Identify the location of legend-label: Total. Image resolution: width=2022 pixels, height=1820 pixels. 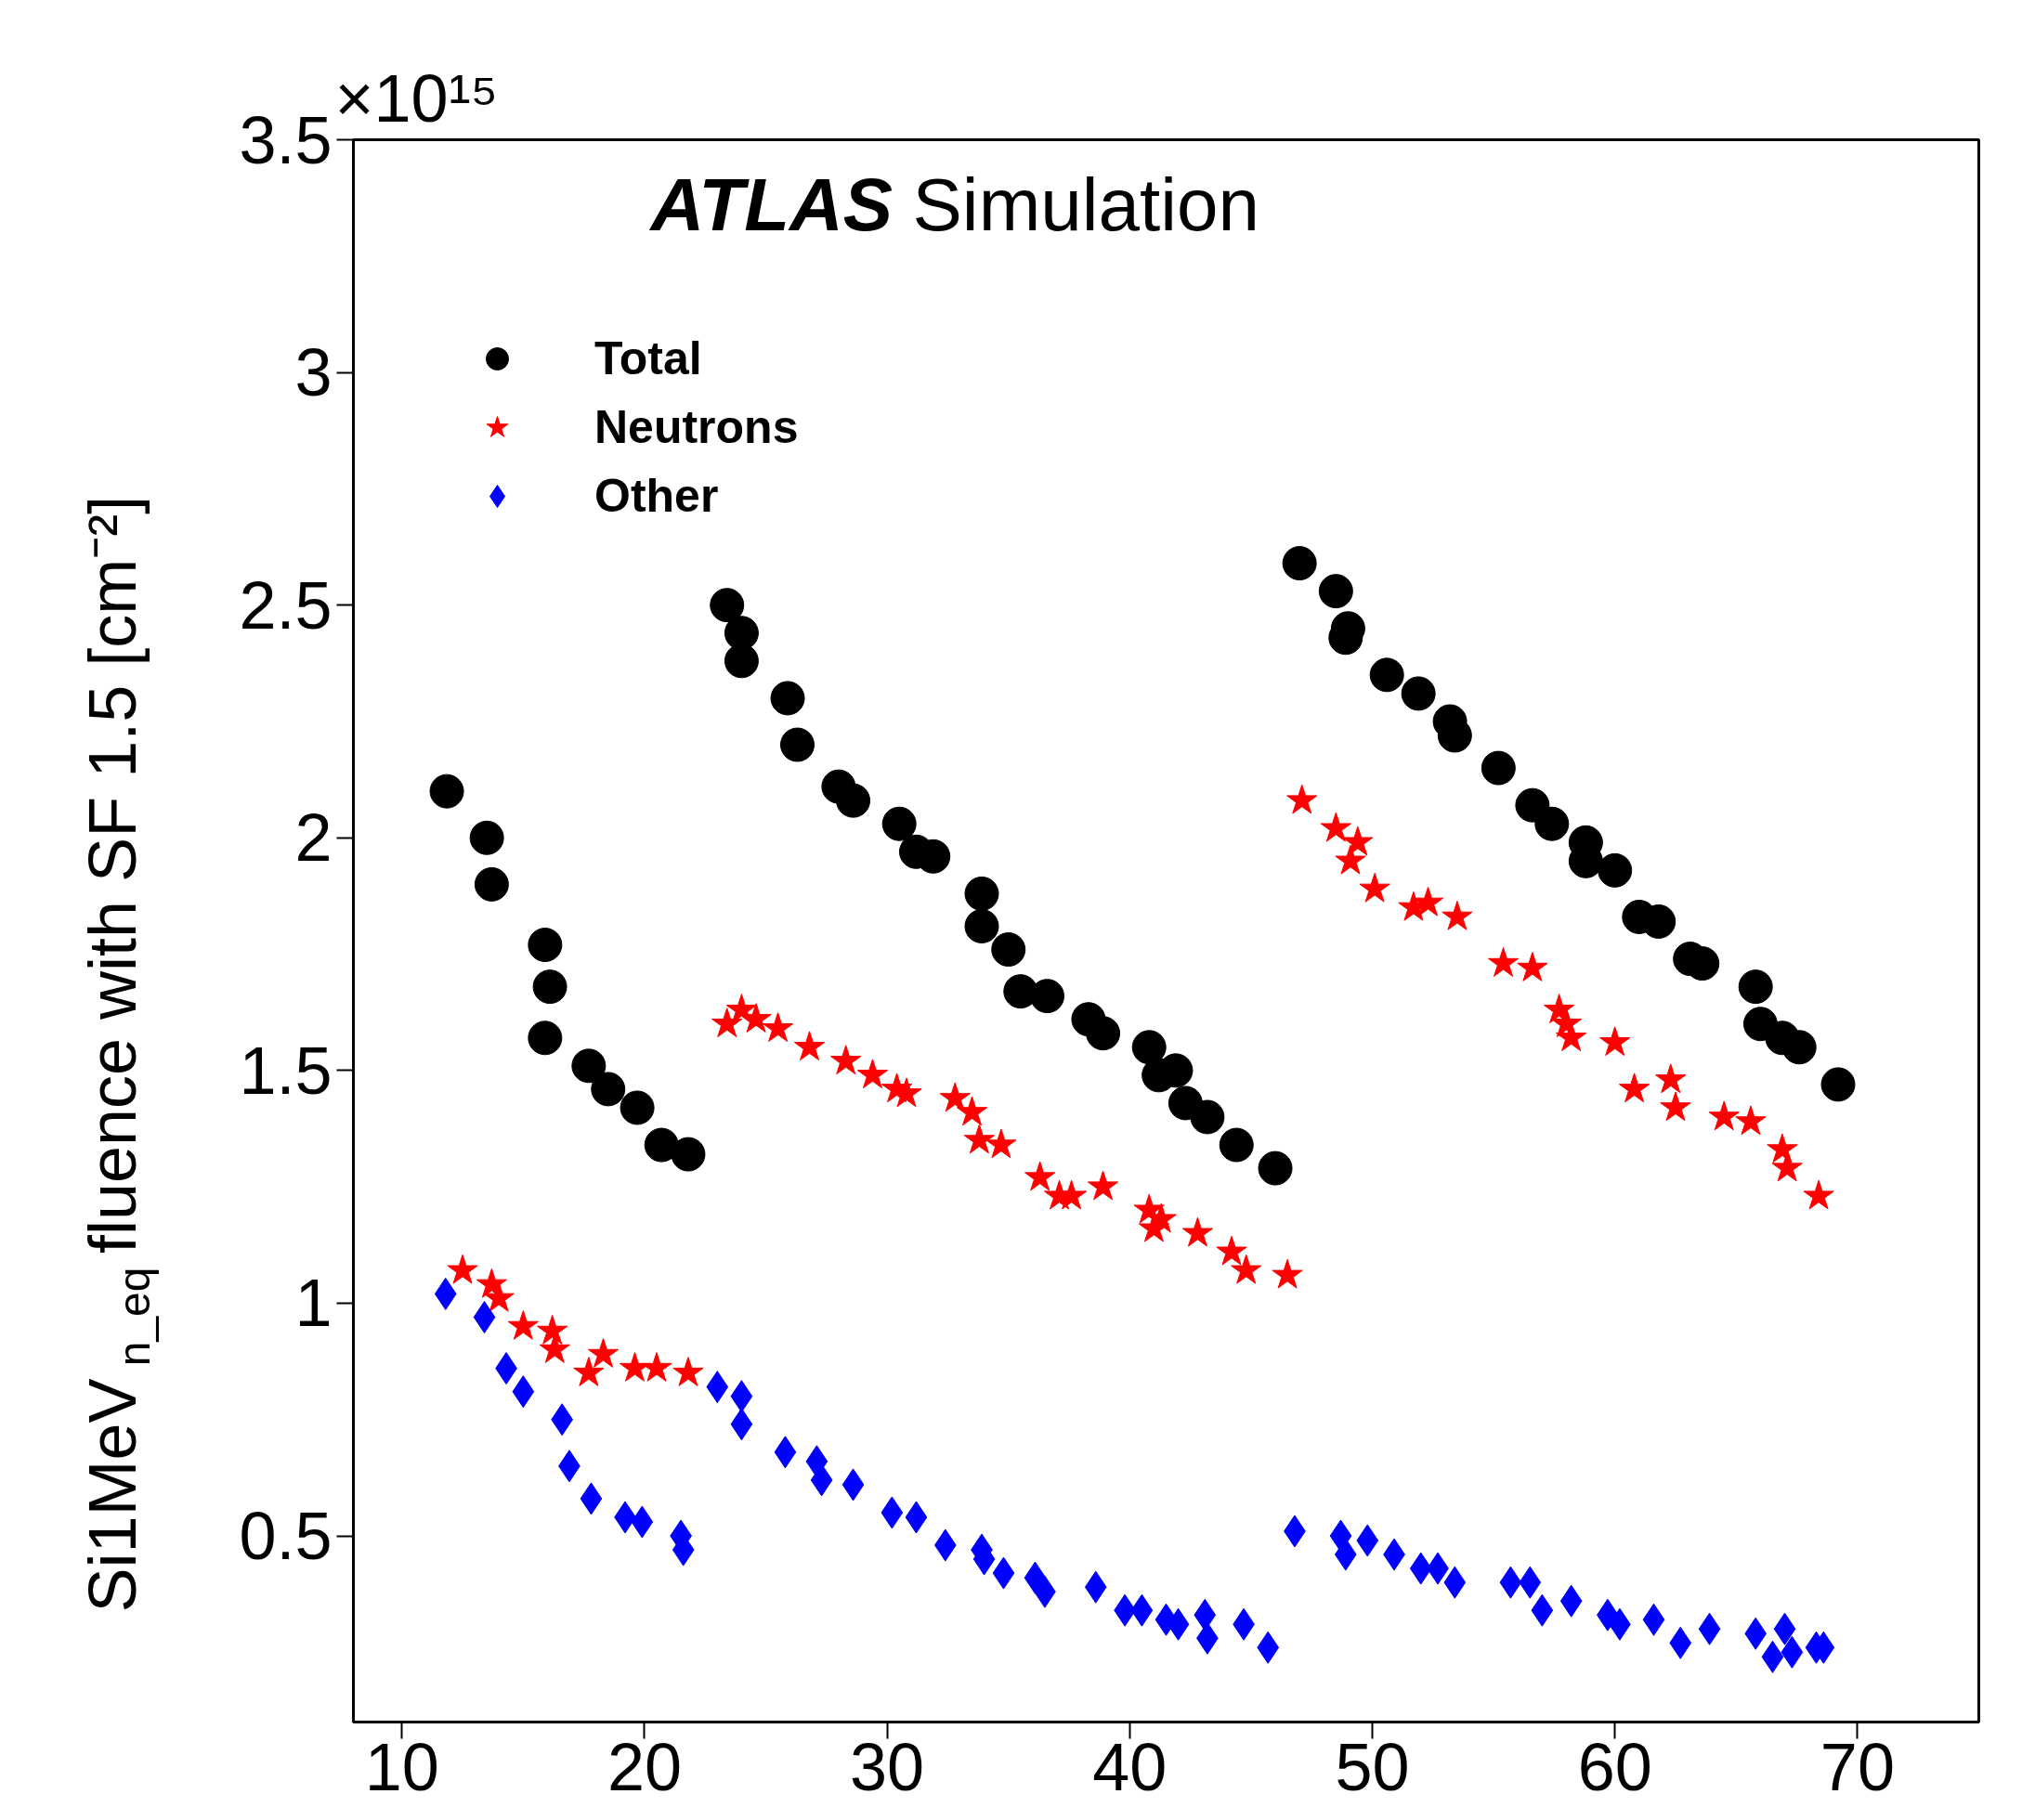
(648, 358).